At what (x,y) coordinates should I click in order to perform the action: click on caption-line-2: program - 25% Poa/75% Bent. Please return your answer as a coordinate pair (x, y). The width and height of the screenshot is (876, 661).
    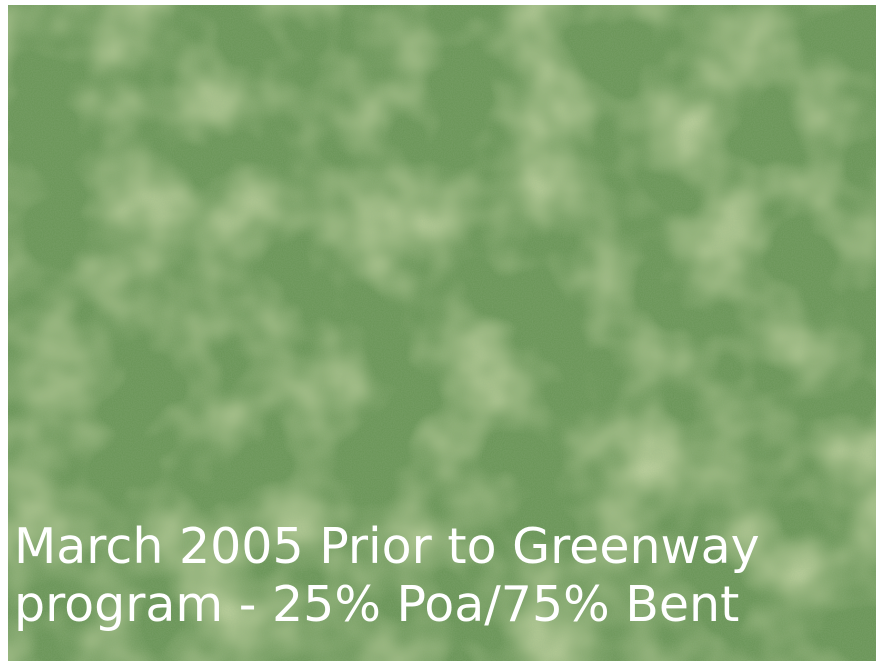
    Looking at the image, I should click on (377, 604).